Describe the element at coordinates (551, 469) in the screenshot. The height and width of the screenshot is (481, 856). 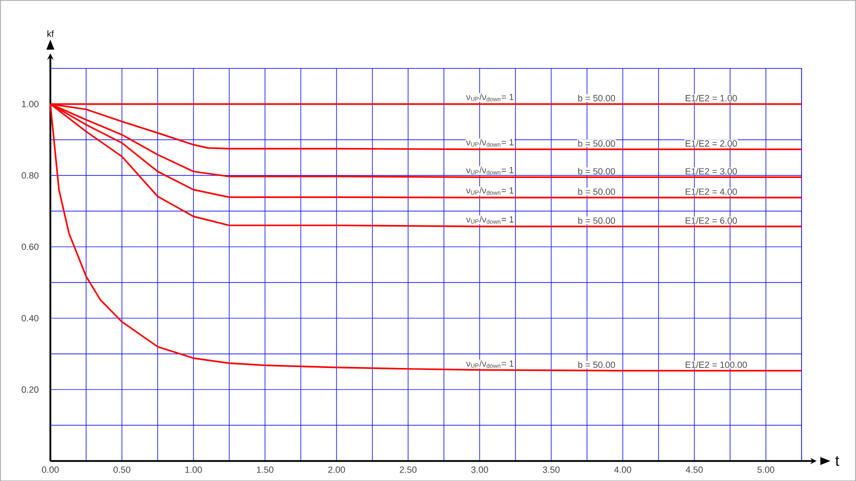
I see `x-tick-label: 3.50` at that location.